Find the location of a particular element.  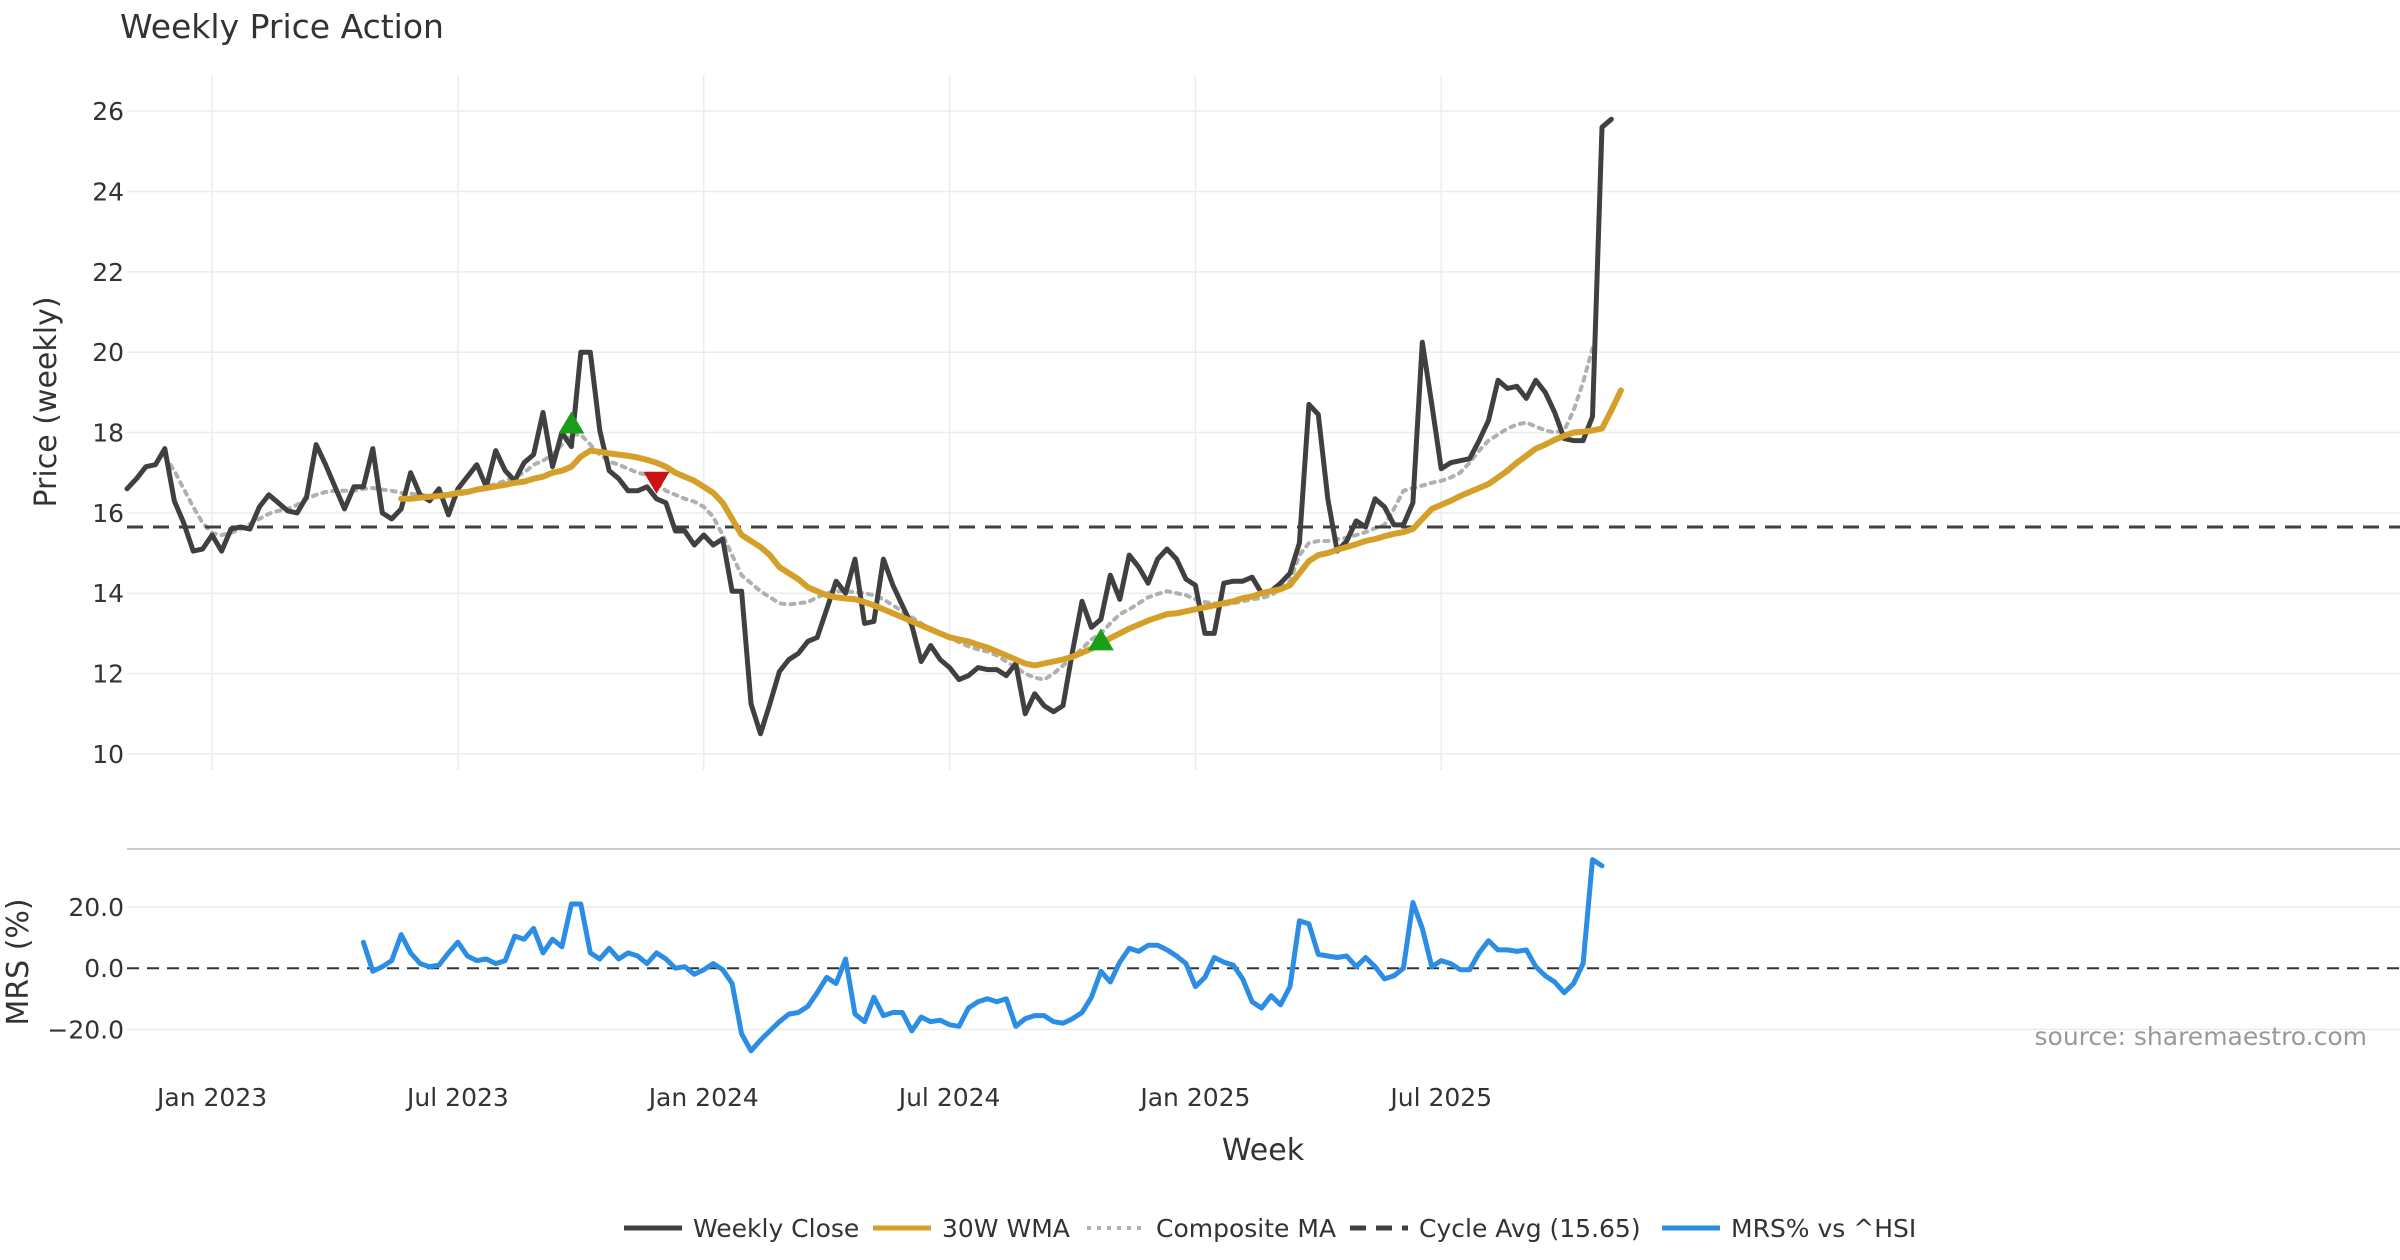

price-y-tick-label: 10 is located at coordinates (108, 754).